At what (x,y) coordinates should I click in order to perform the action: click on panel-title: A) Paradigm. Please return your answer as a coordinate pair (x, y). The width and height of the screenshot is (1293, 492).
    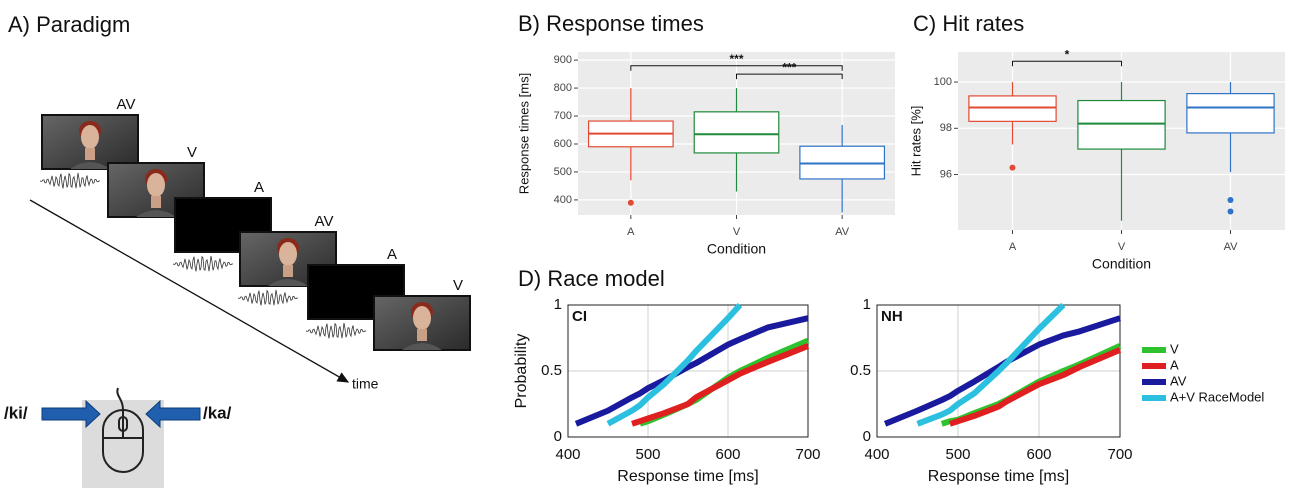
    Looking at the image, I should click on (69, 24).